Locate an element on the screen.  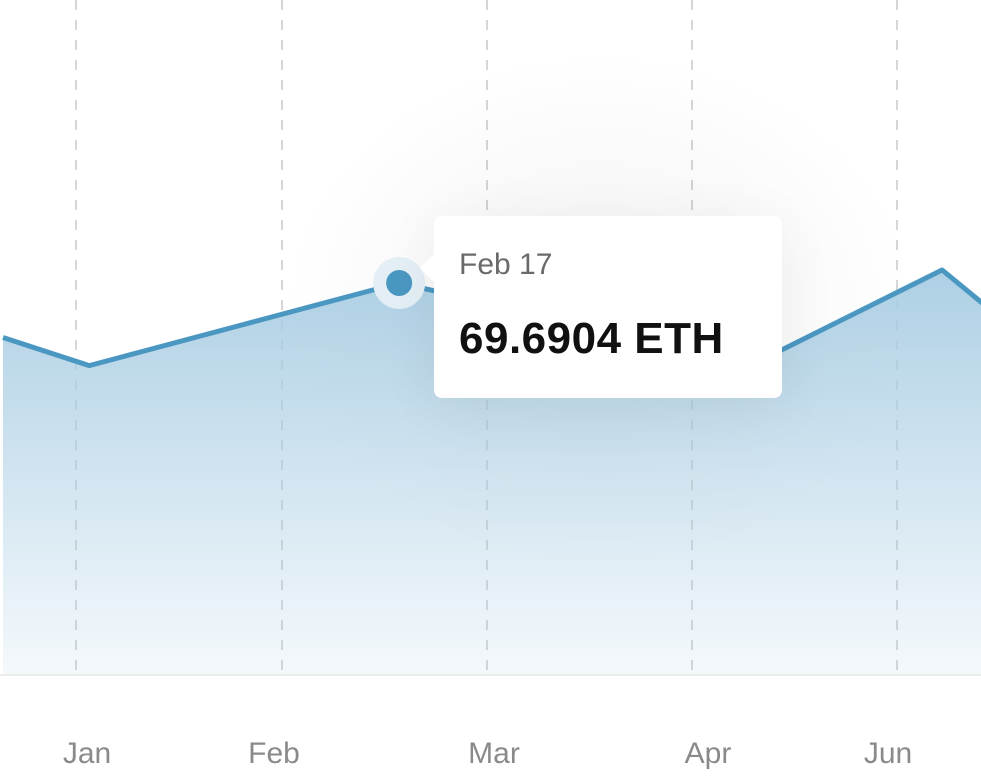
x-tick-labels: Jan Feb Mar Apr Jun is located at coordinates (487, 753).